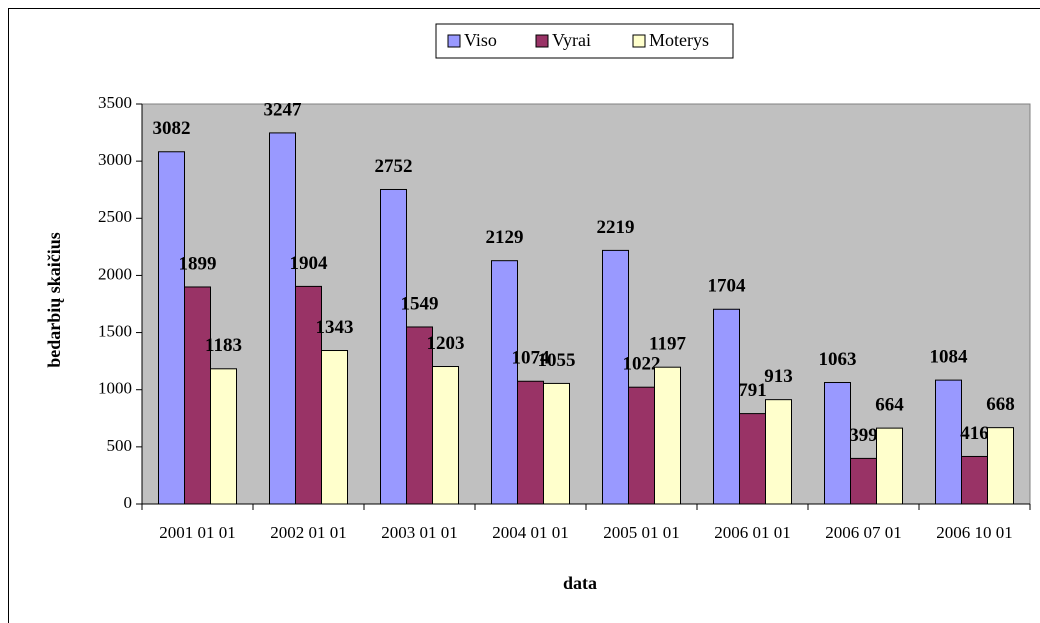 The width and height of the screenshot is (1040, 623). What do you see at coordinates (128, 502) in the screenshot?
I see `y-tick-label: 0` at bounding box center [128, 502].